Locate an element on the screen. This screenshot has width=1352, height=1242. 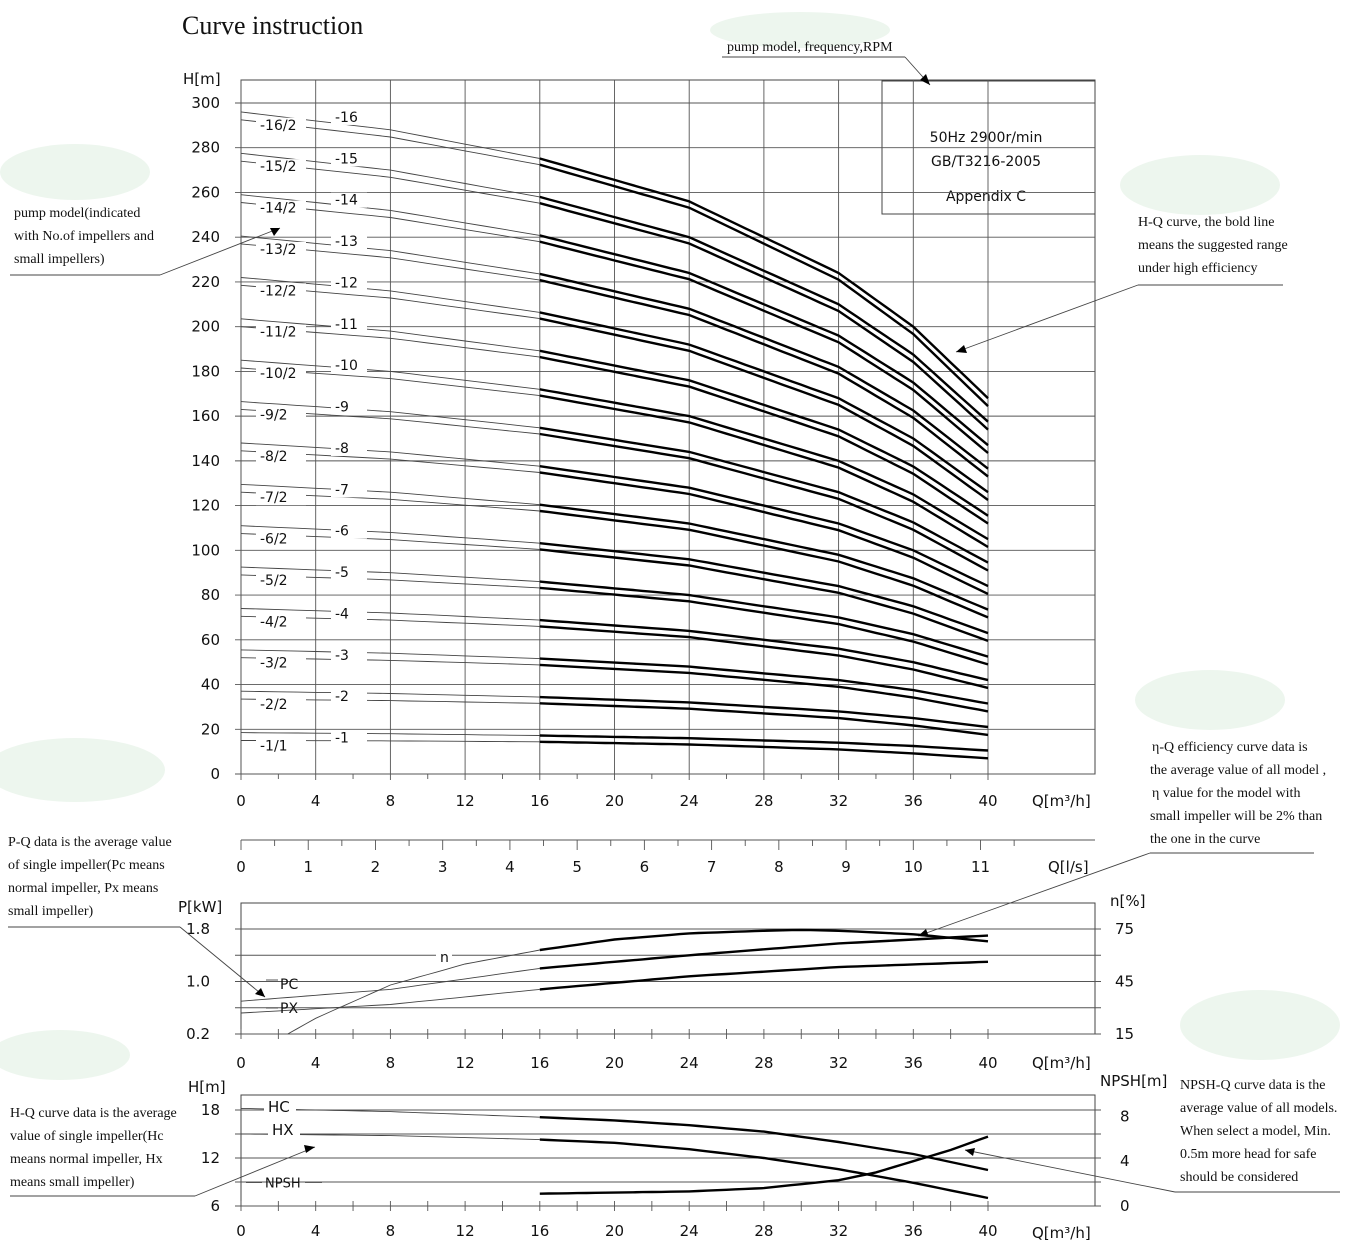
pq-x-tick-label: 0 is located at coordinates (241, 1063).